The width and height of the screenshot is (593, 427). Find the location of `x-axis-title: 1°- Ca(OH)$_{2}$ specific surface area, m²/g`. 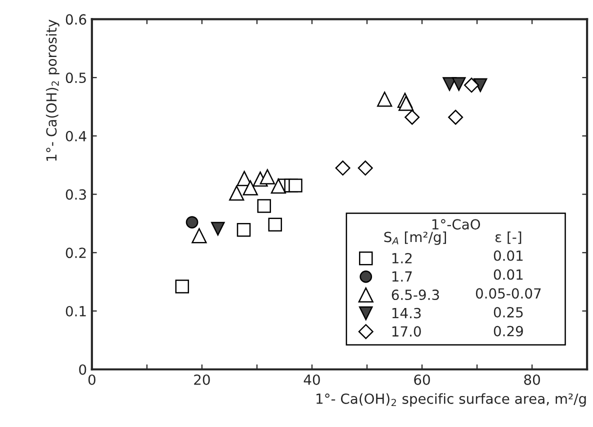

x-axis-title: 1°- Ca(OH)$_{2}$ specific surface area, m²/g is located at coordinates (451, 400).